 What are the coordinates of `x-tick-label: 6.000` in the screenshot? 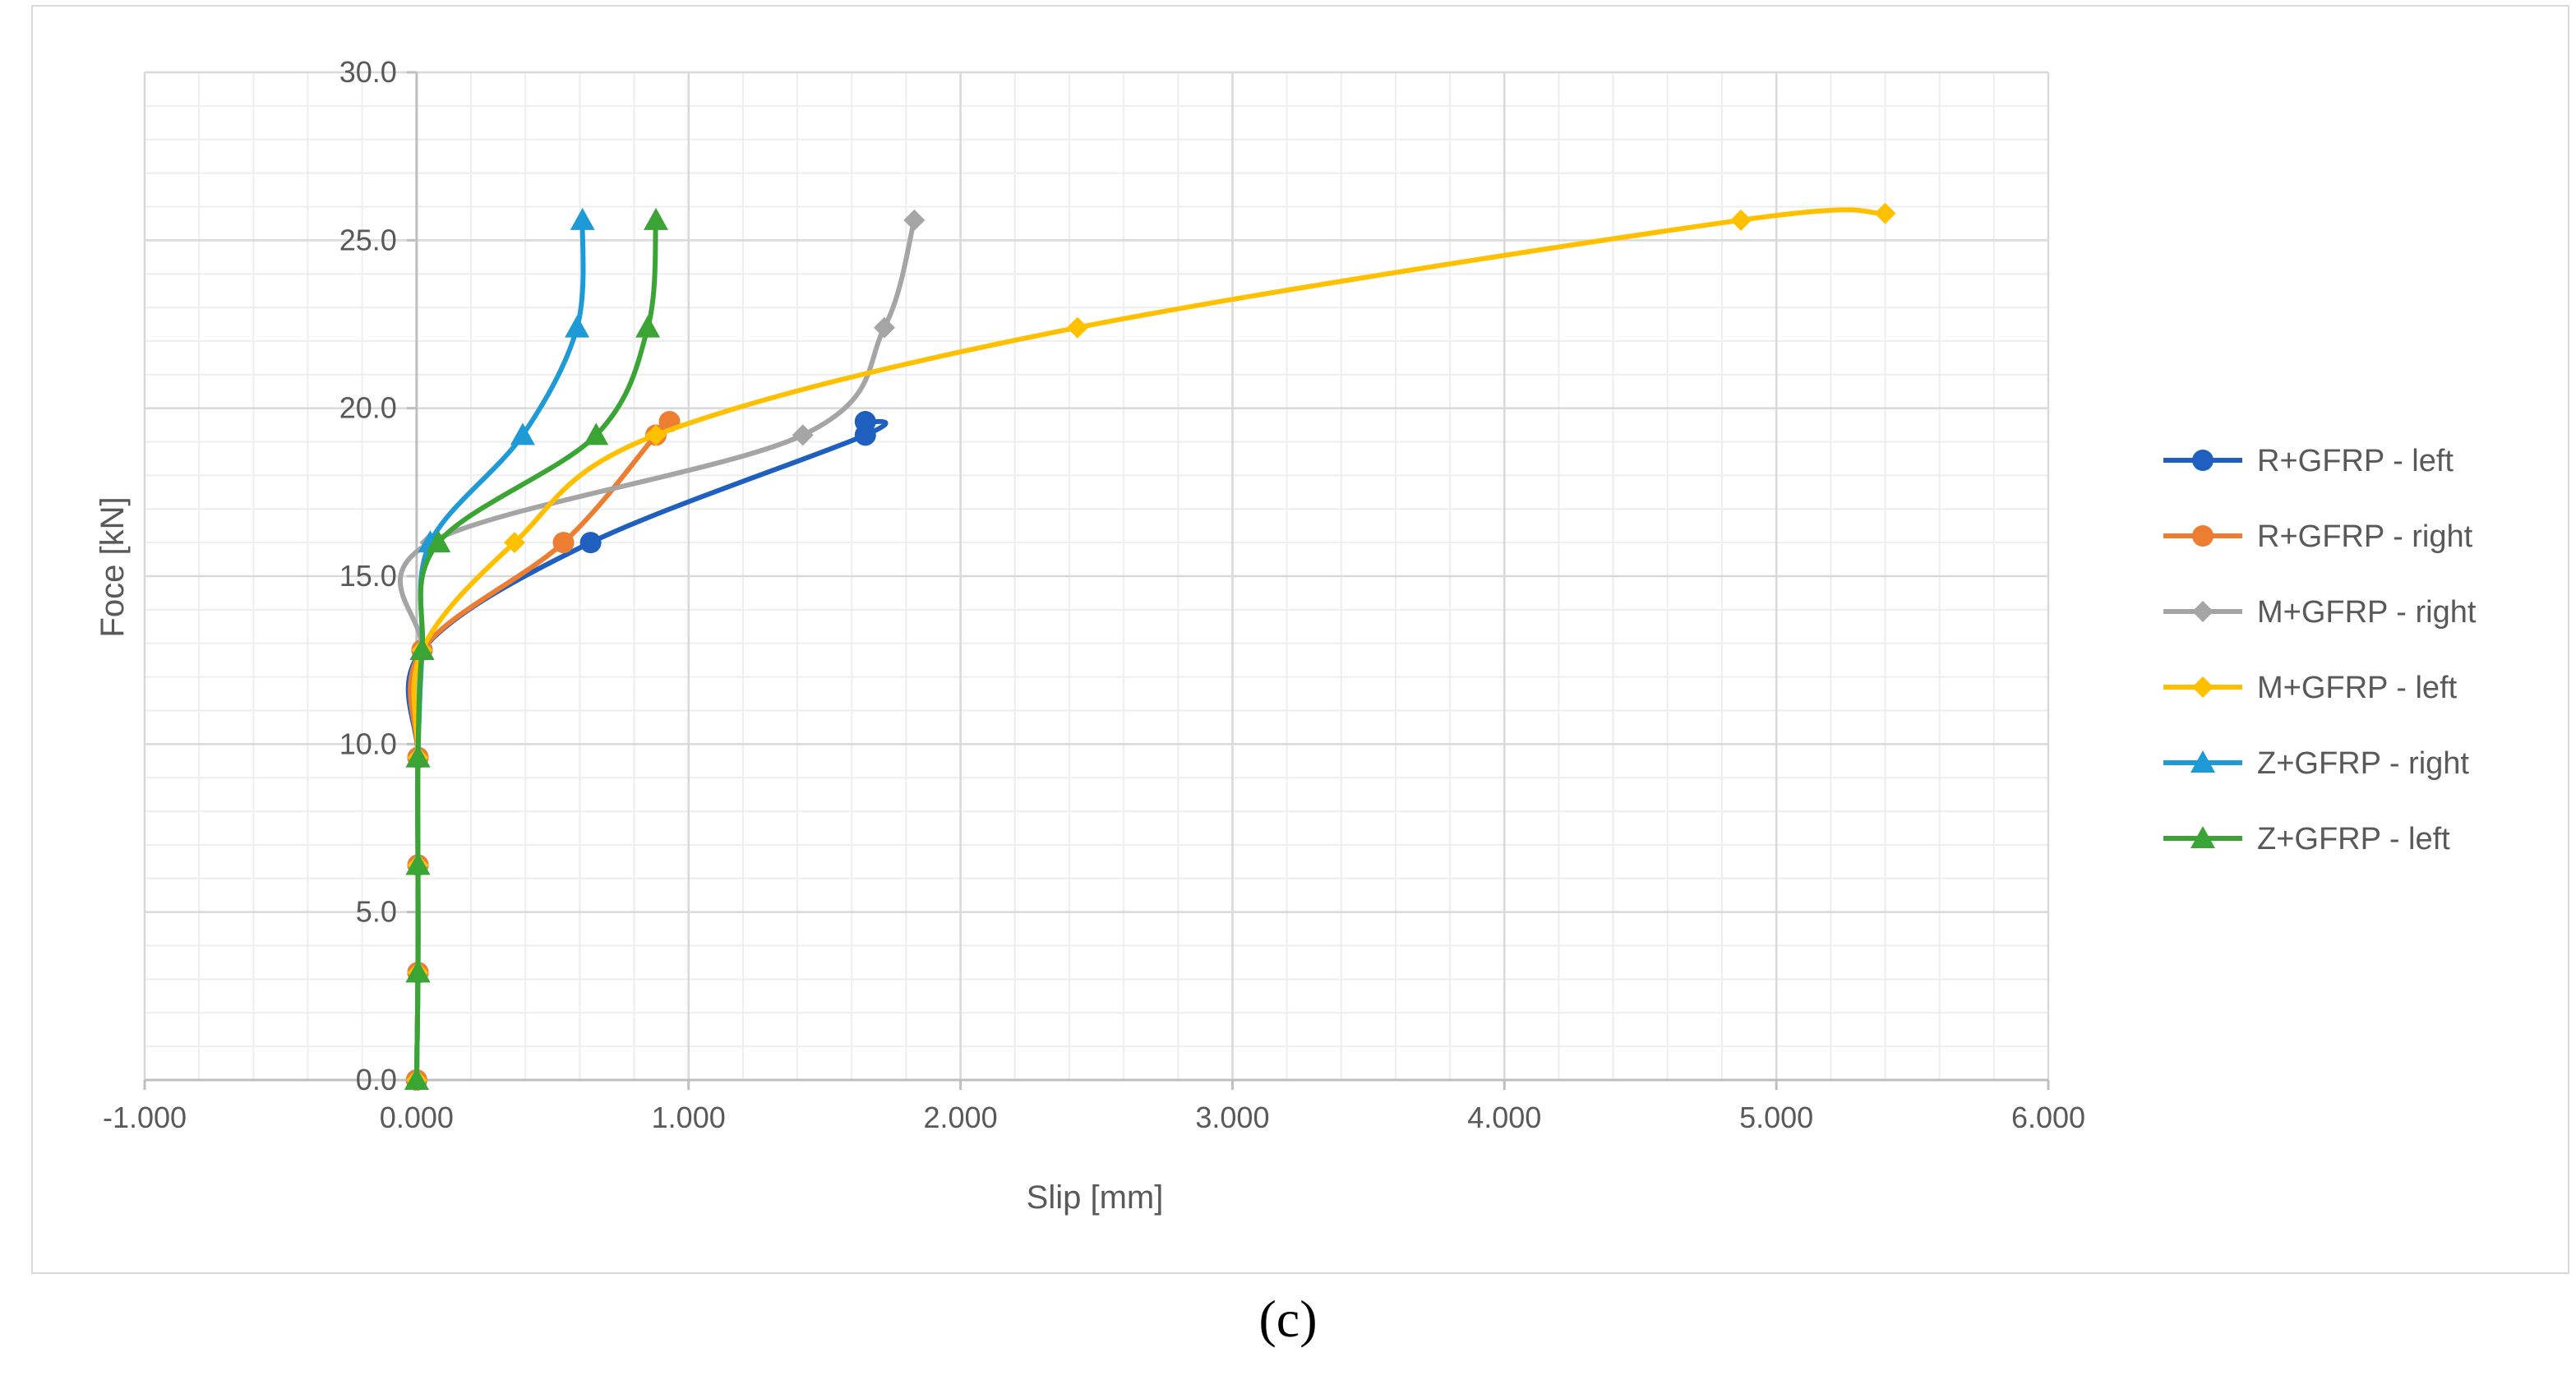 It's located at (2048, 1117).